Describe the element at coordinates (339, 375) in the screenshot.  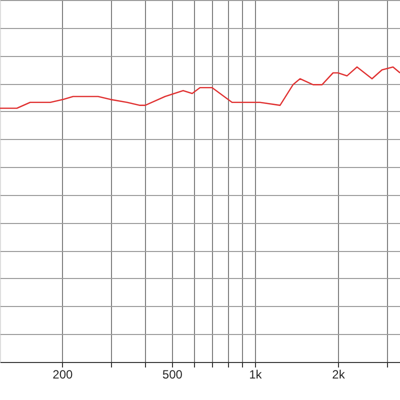
I see `x-tick-label: 2k` at that location.